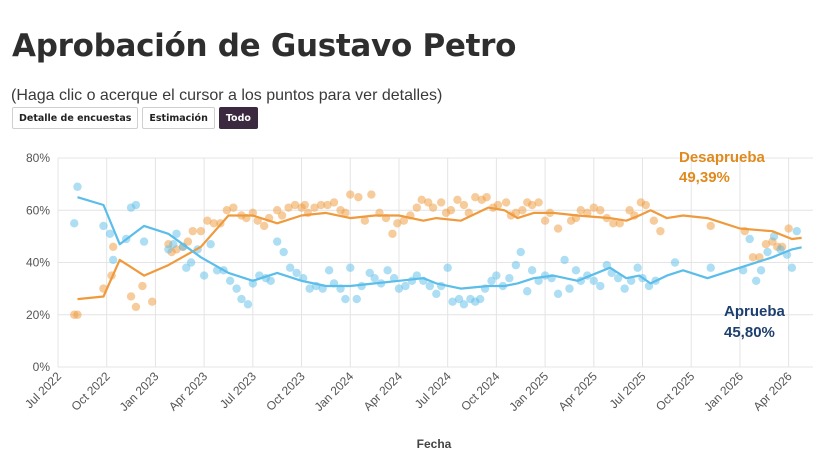  I want to click on estimacion-button: Estimación, so click(178, 118).